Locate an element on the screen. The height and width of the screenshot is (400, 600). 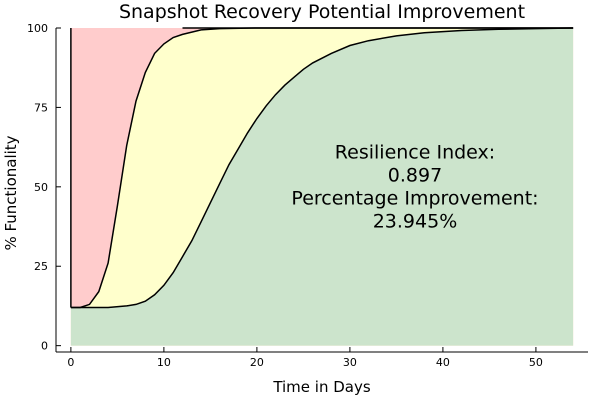
x-tick-label: 30 is located at coordinates (350, 362).